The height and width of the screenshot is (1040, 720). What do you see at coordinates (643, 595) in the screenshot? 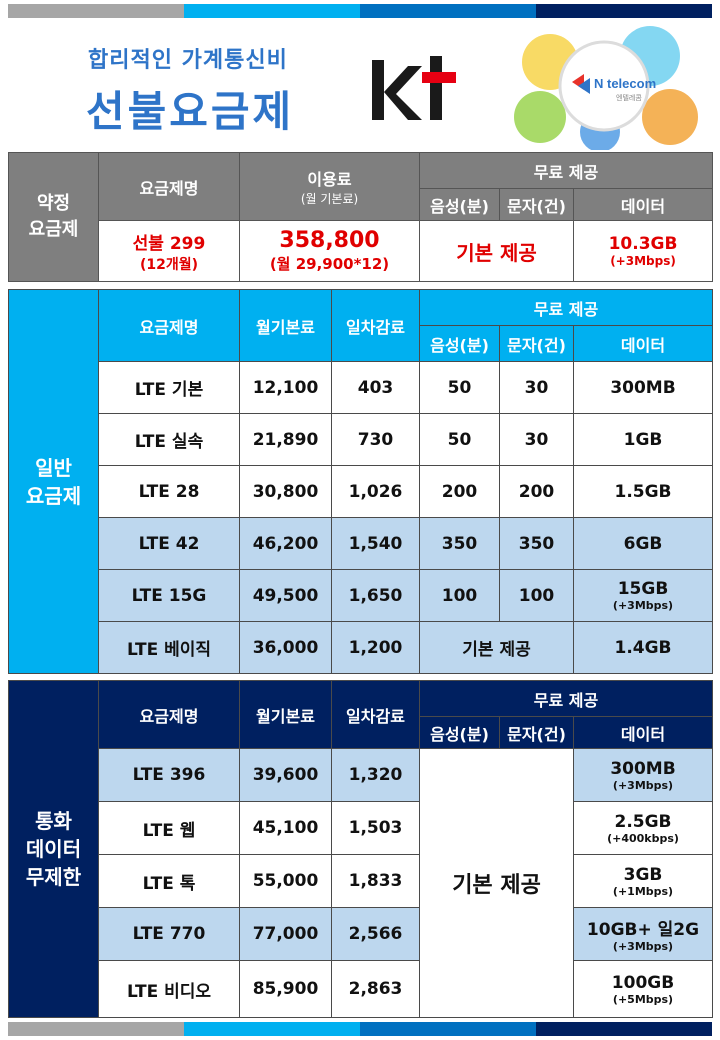
I see `data-amount: 15GB (+3Mbps)` at bounding box center [643, 595].